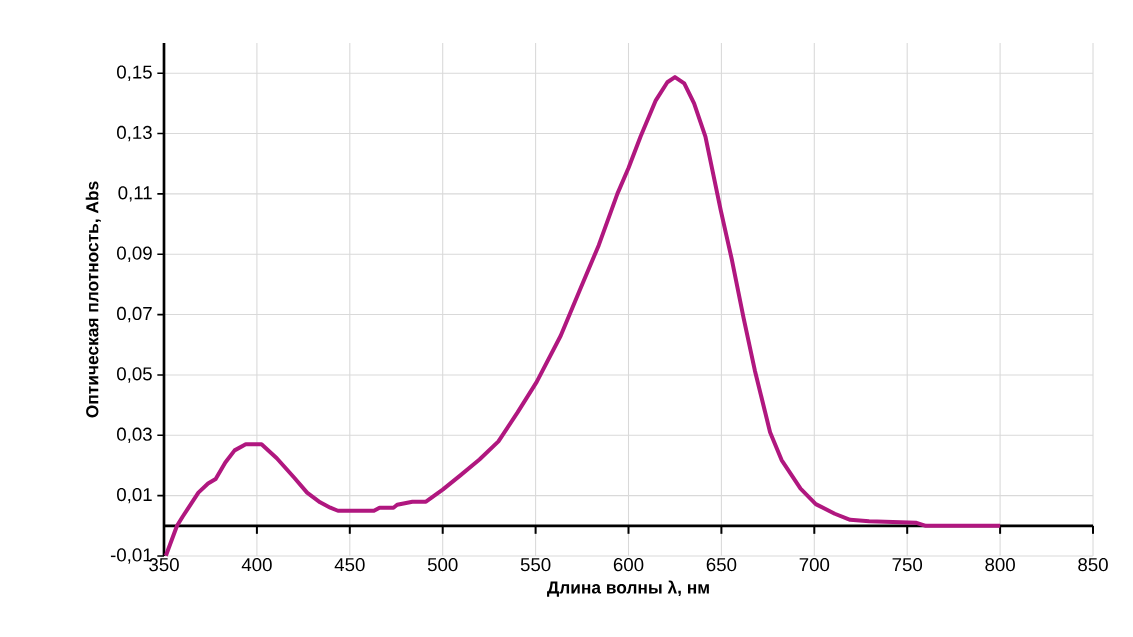  Describe the element at coordinates (535, 565) in the screenshot. I see `x-tick-label: 550` at that location.